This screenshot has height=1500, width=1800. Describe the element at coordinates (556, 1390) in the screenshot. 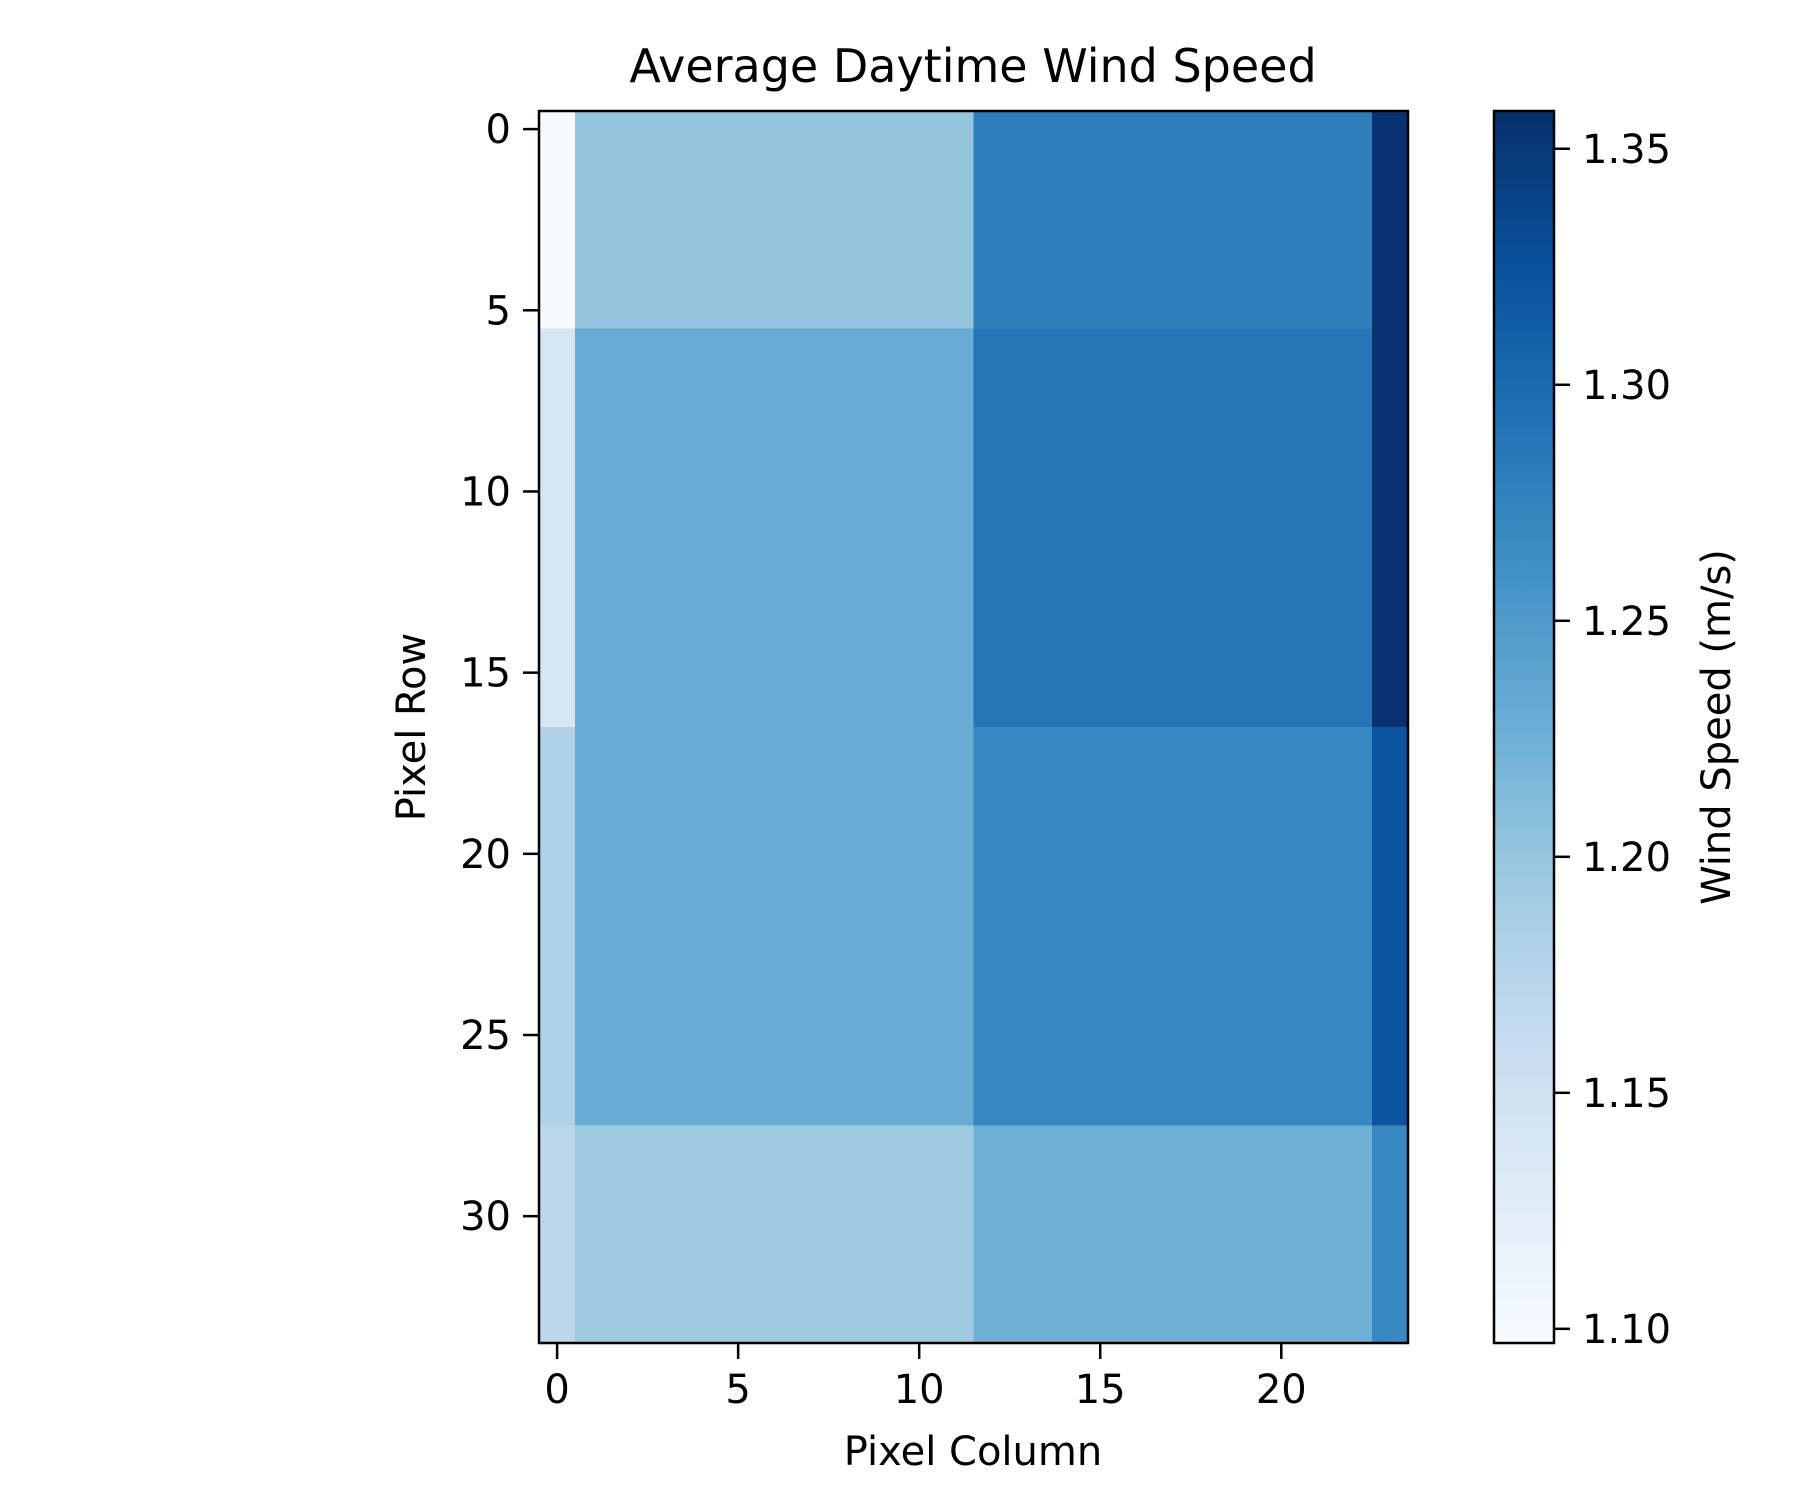

I see `x-tick-label: 0` at that location.